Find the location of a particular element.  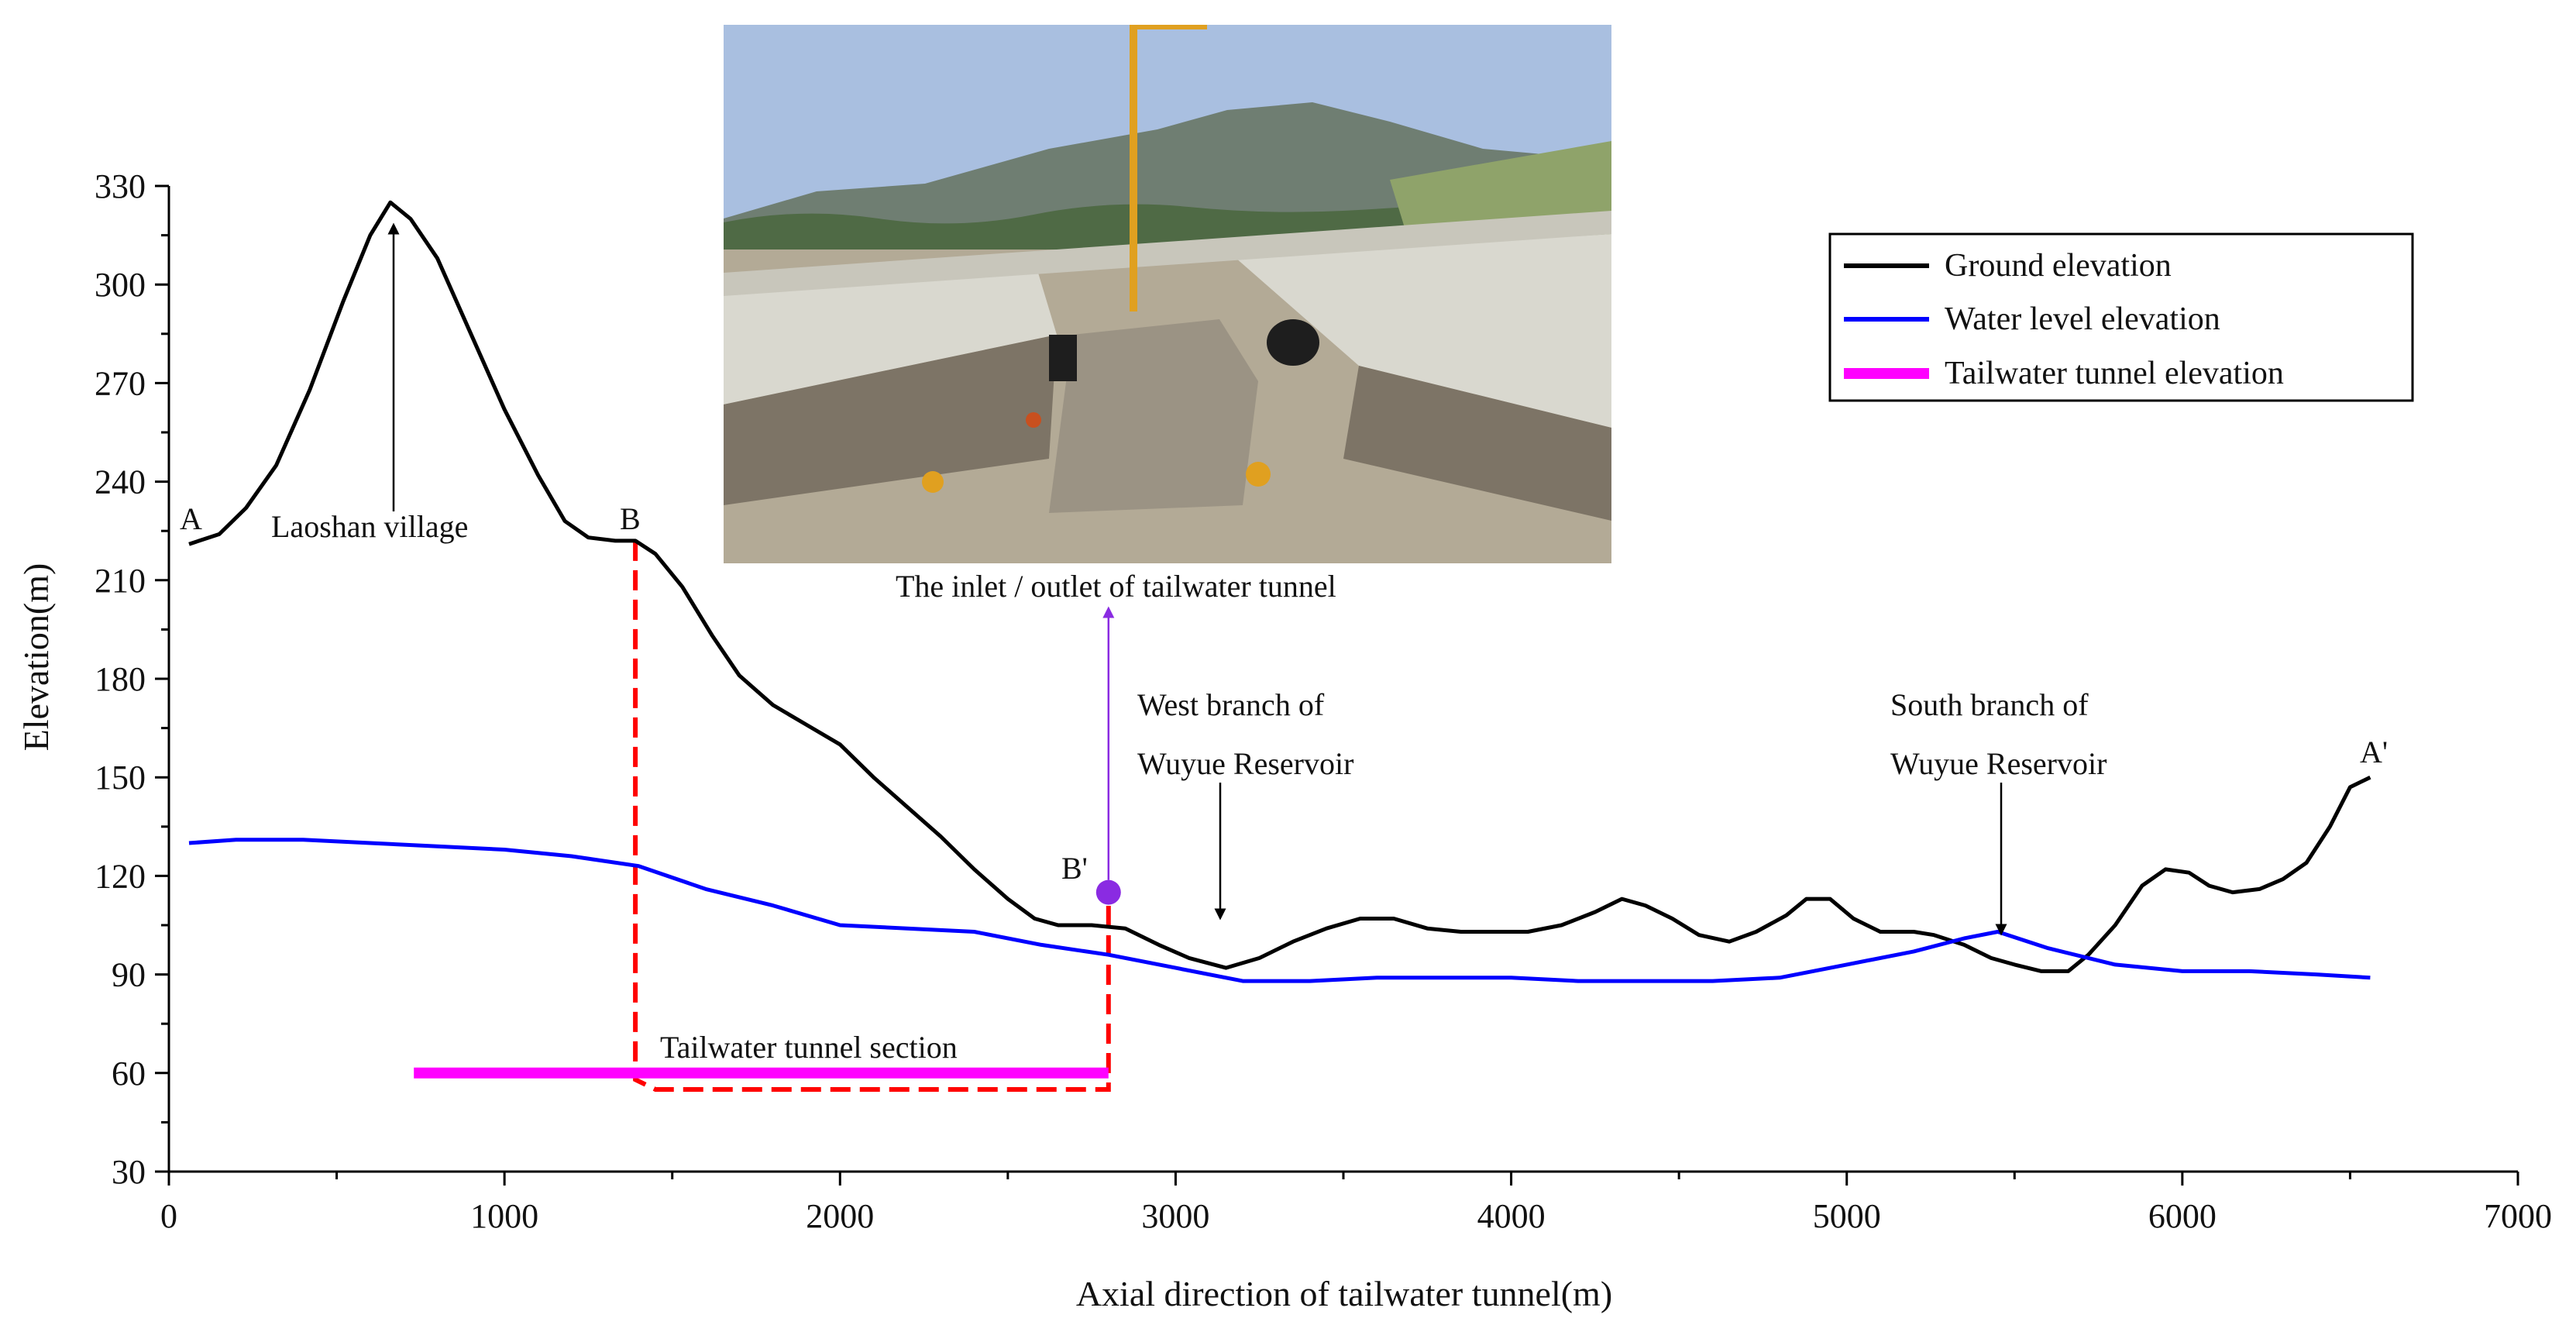

label-a-prime: A' is located at coordinates (2374, 752).